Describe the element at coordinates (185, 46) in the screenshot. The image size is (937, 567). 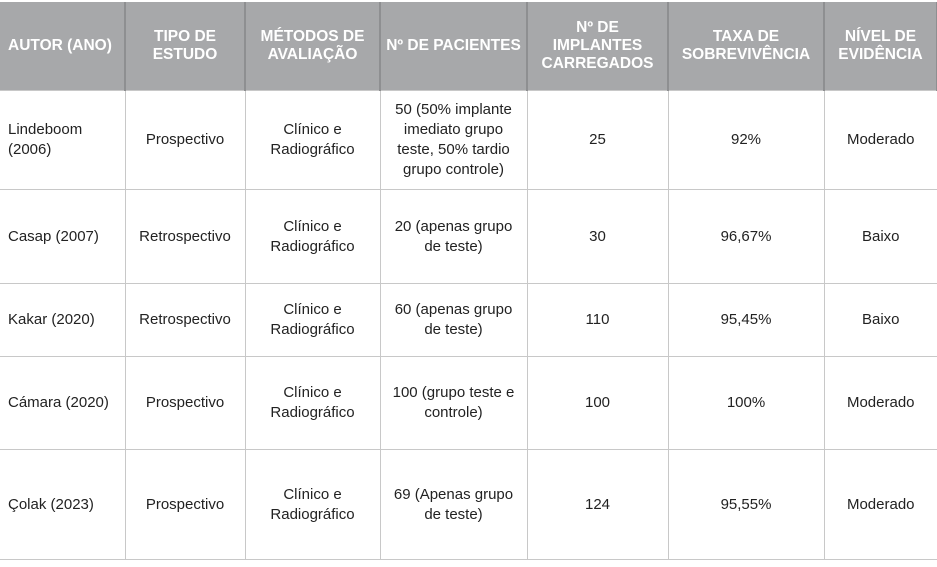
I see `header-study-type: TIPO DE ESTUDO` at that location.